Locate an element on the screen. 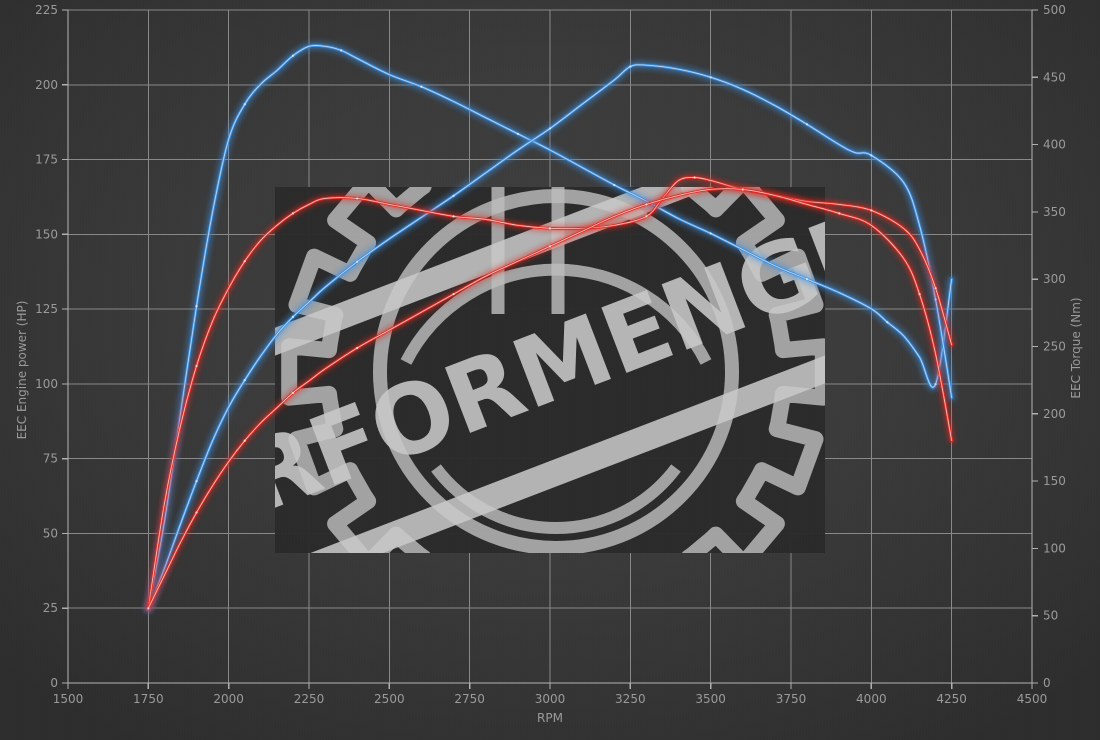 Image resolution: width=1100 pixels, height=740 pixels. axis-tick-label: 1500 is located at coordinates (68, 699).